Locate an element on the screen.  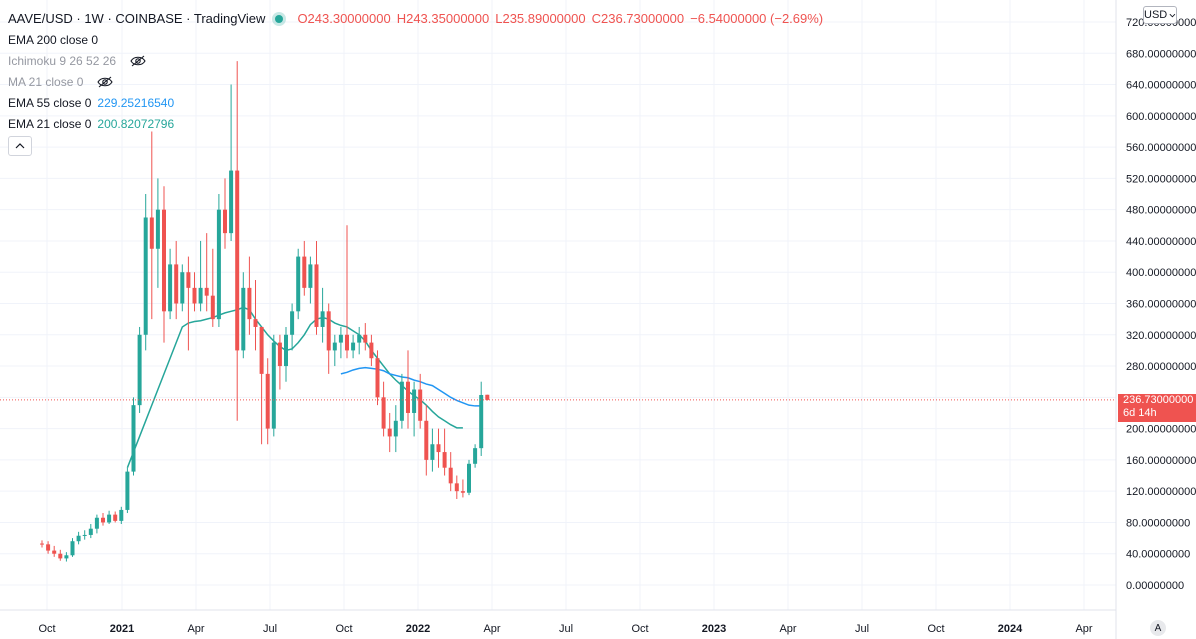
symbol-title: AAVE/USD · 1W · COINBASE · TradingView is located at coordinates (137, 18).